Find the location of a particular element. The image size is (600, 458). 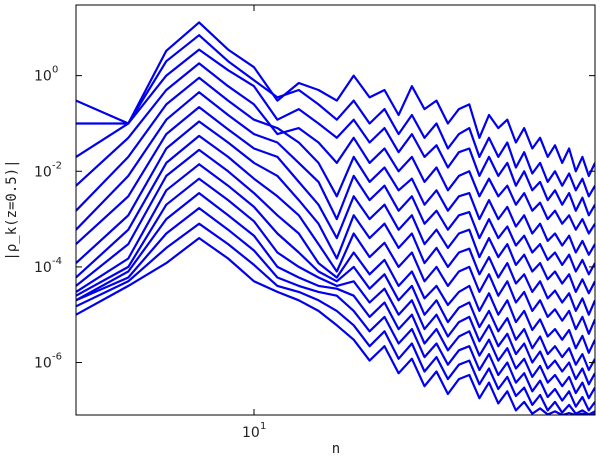

y-tick-exponent-3: -6 is located at coordinates (57, 357).